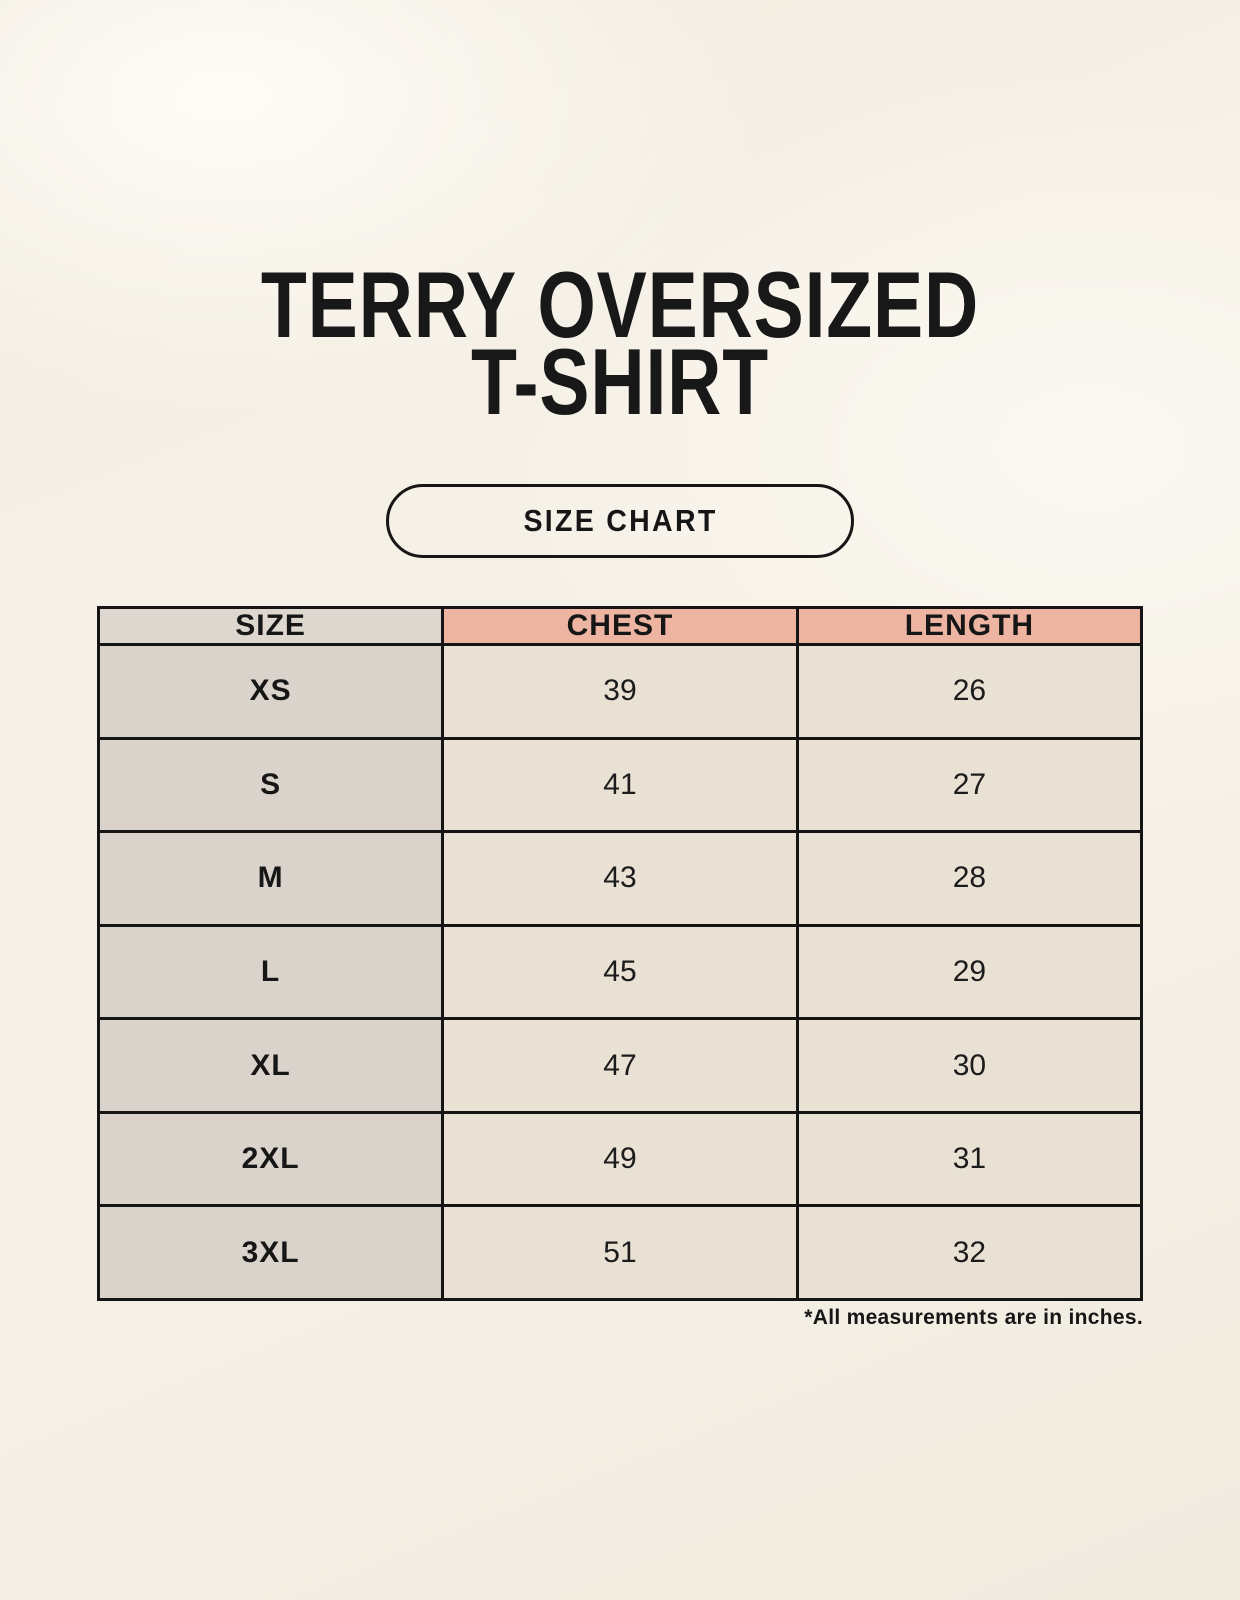 Image resolution: width=1240 pixels, height=1600 pixels. I want to click on chest-value: 47, so click(620, 1065).